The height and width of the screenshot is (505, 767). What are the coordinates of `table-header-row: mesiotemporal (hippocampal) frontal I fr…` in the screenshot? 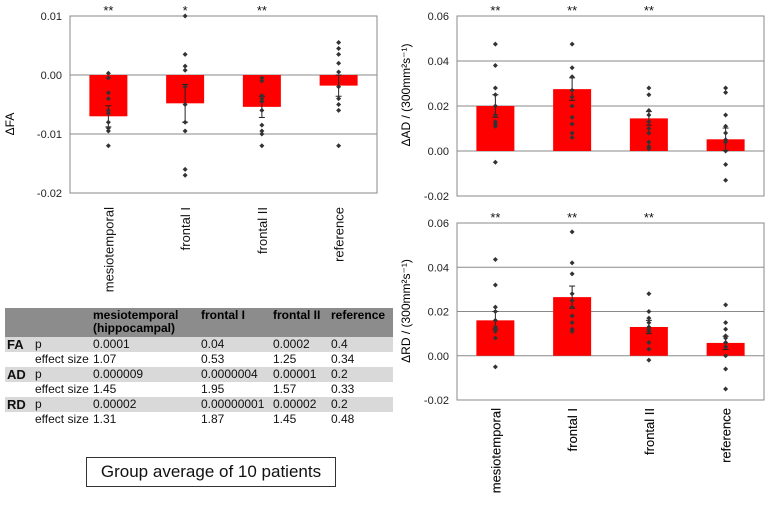 It's located at (199, 322).